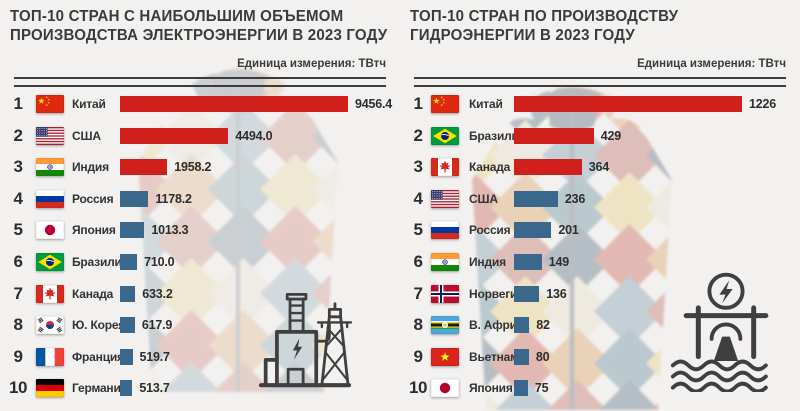  Describe the element at coordinates (170, 230) in the screenshot. I see `value-label: 1013.3` at that location.